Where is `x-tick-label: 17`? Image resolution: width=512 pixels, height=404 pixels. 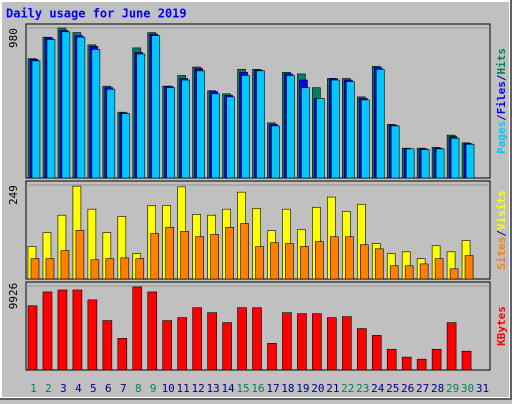
x-tick-label: 17 is located at coordinates (272, 388).